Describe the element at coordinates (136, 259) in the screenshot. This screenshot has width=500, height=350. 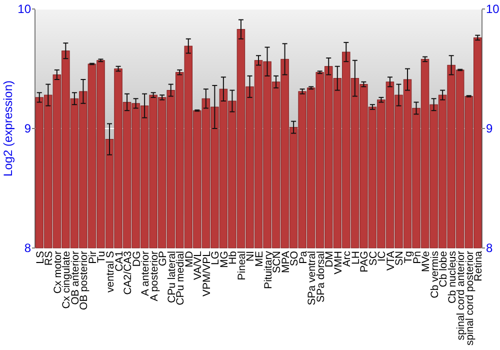
I see `x-tick-label: DG` at that location.